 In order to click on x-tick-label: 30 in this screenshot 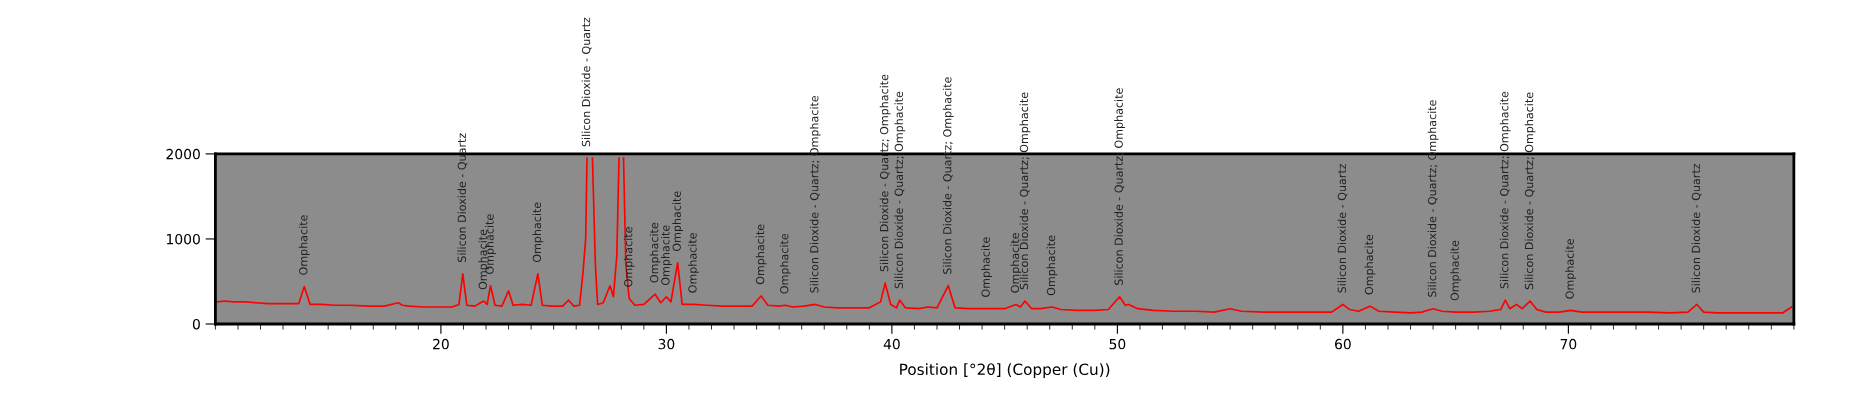, I will do `click(666, 344)`.